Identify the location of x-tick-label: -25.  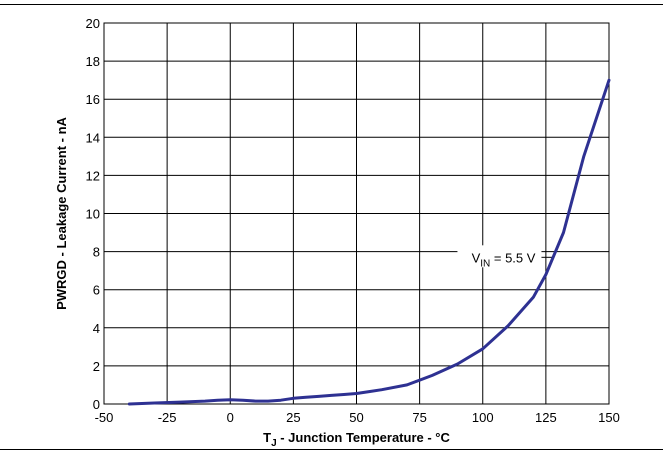
(167, 417).